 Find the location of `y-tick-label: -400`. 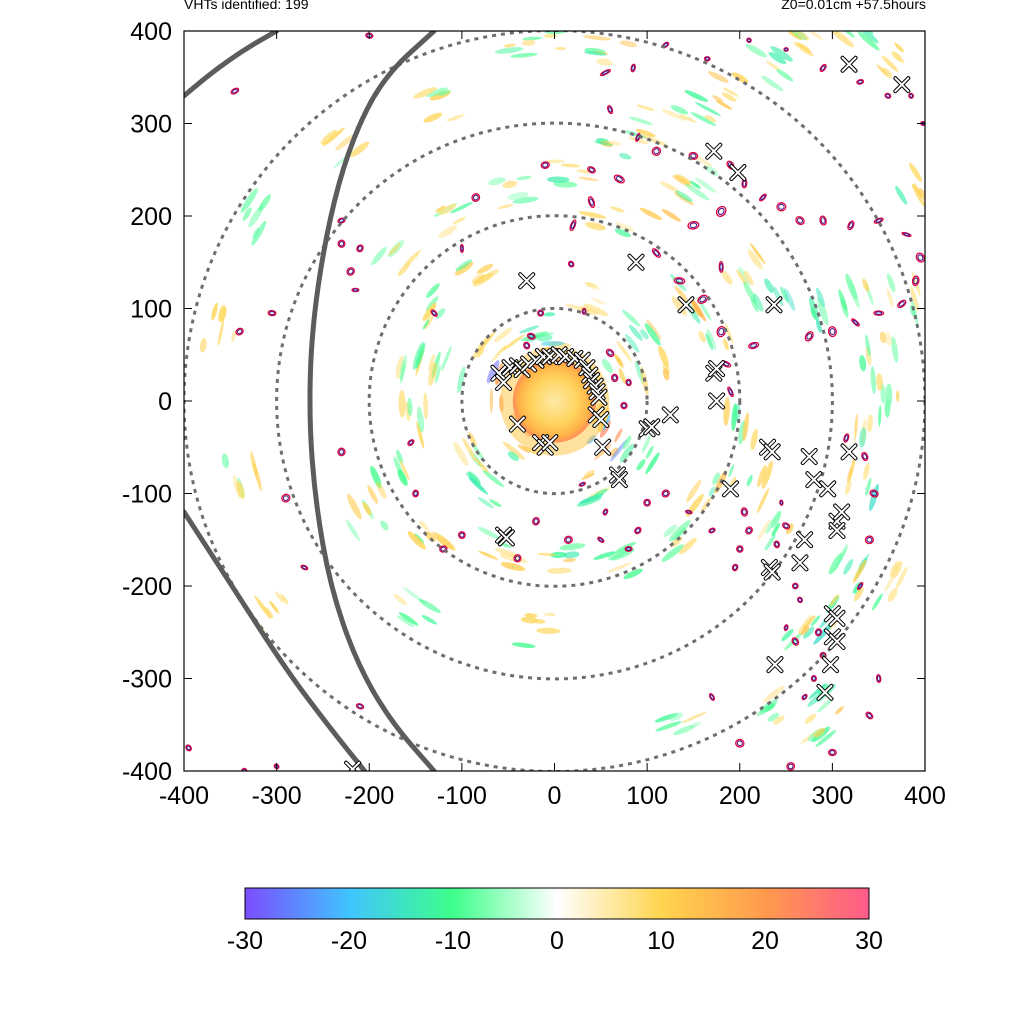

y-tick-label: -400 is located at coordinates (147, 772).